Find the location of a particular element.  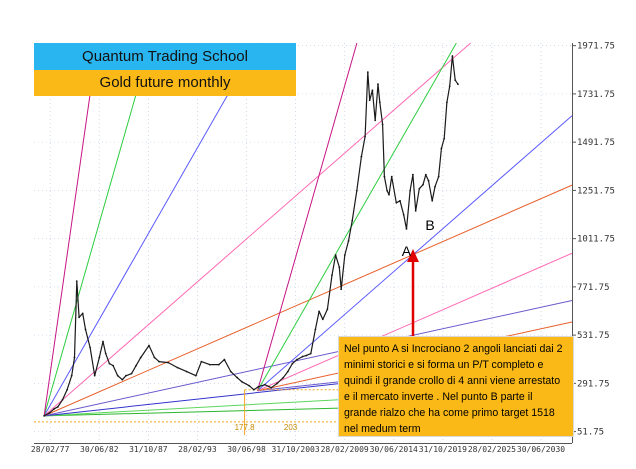

arrow-head is located at coordinates (413, 255).